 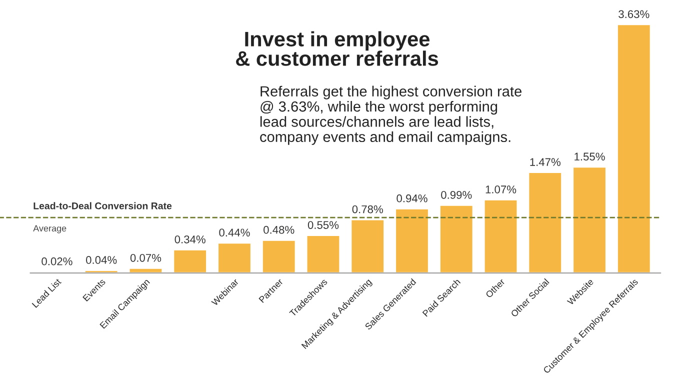 I want to click on data-label: 0.94%, so click(x=412, y=198).